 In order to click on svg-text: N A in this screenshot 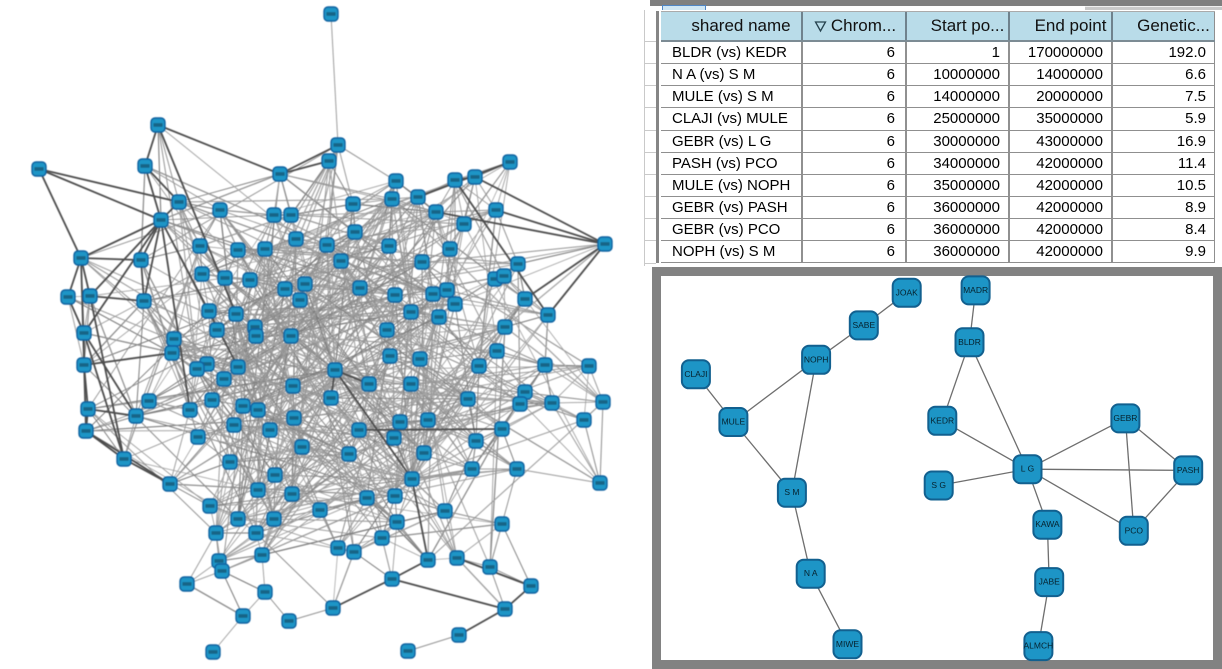, I will do `click(811, 573)`.